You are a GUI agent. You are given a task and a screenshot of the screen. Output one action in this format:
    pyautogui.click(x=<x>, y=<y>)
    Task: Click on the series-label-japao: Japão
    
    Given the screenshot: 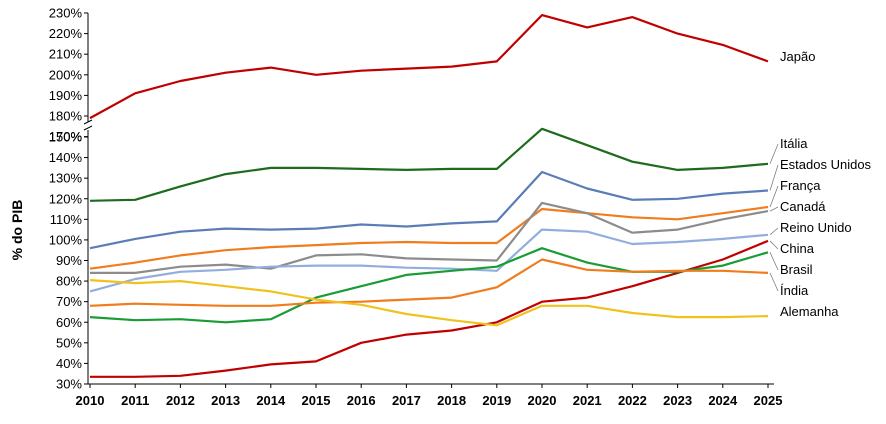 What is the action you would take?
    pyautogui.click(x=797, y=56)
    